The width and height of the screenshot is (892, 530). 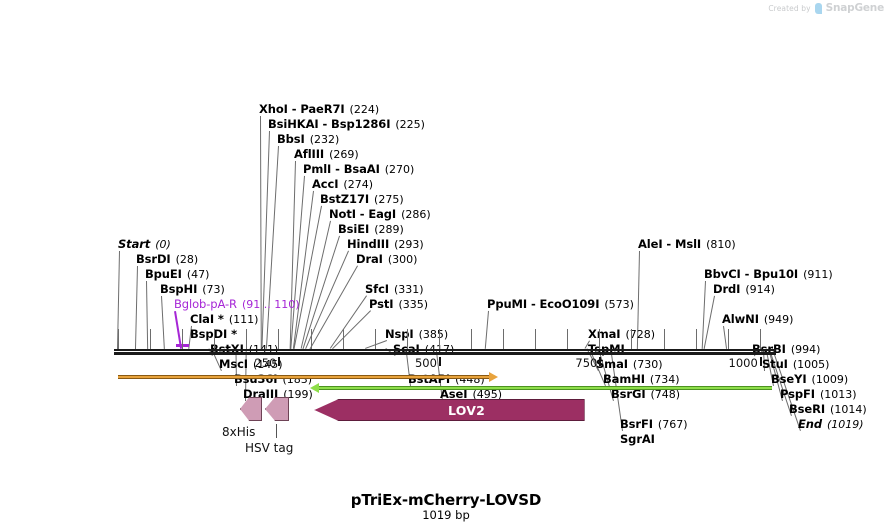 I want to click on feature-8xhis-arrow, so click(x=251, y=409).